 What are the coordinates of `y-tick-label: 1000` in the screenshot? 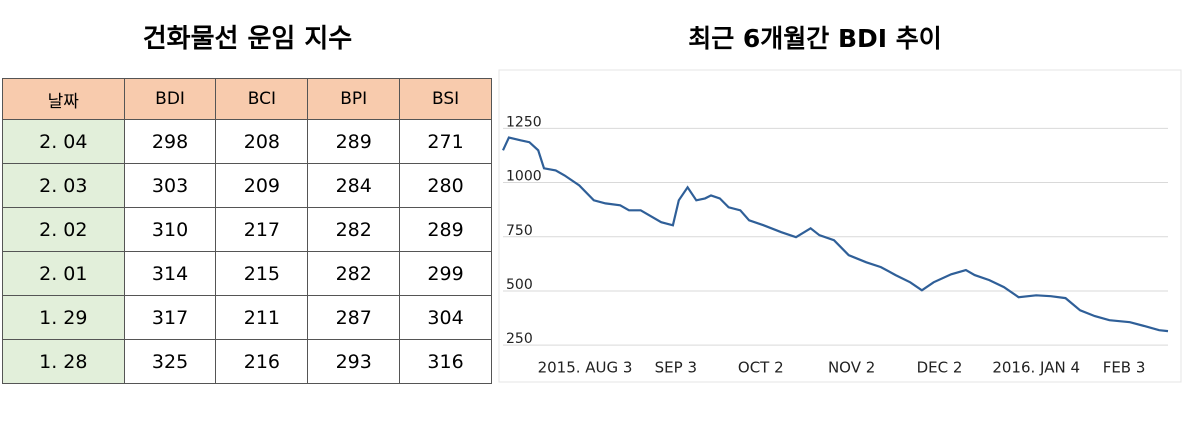 It's located at (524, 177).